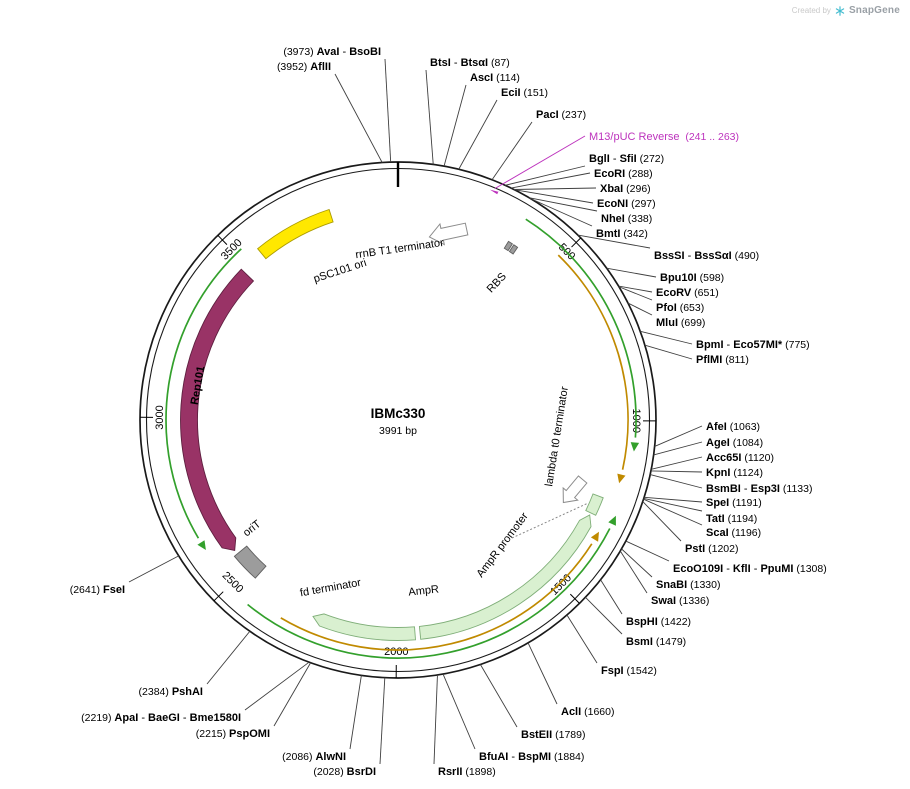 The width and height of the screenshot is (910, 789). What do you see at coordinates (252, 528) in the screenshot?
I see `feature-label-orit: oriT` at bounding box center [252, 528].